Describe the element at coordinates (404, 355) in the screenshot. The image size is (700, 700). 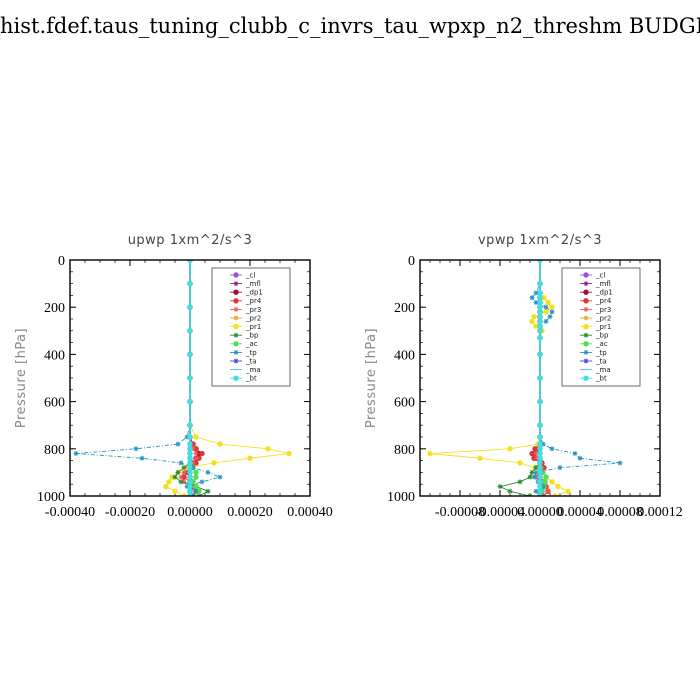
I see `y-tick-label: 400` at that location.